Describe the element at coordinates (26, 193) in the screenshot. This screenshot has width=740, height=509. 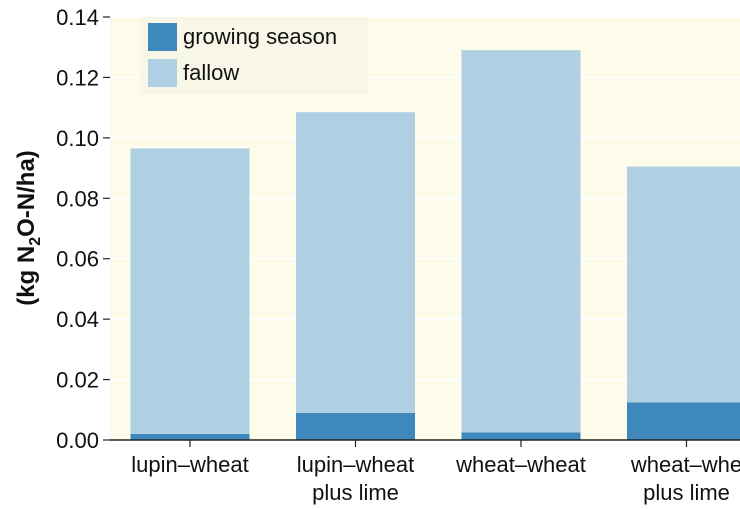
I see `y-axis-label-suffix: O-N/ha)` at that location.